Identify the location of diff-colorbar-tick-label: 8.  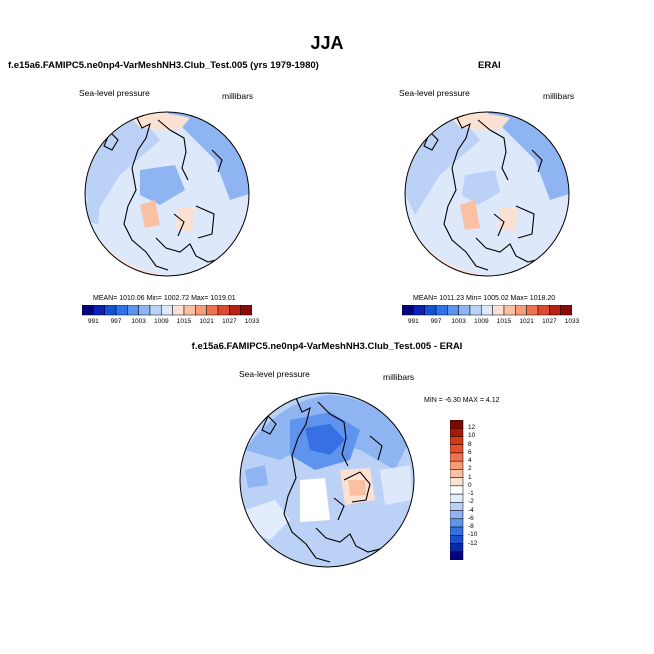
(470, 444).